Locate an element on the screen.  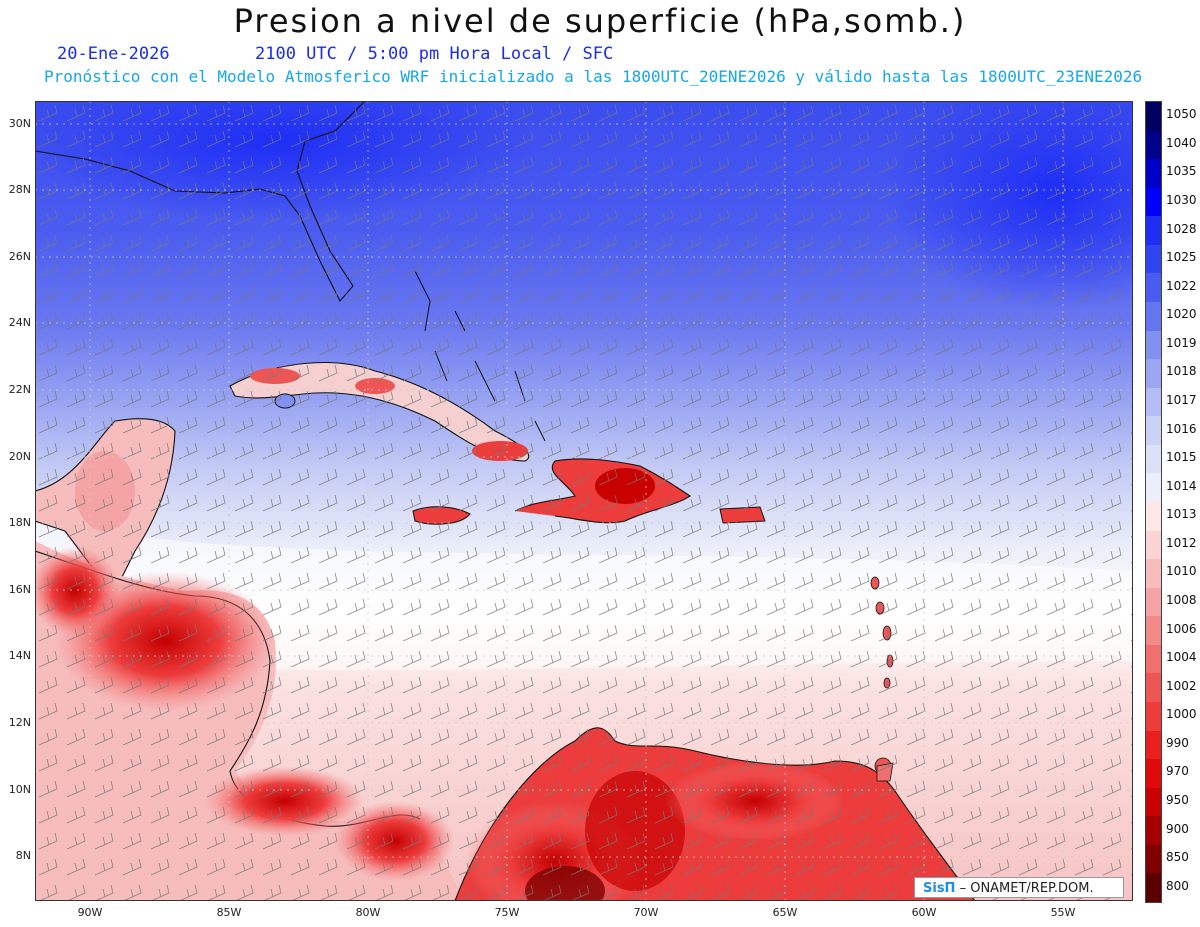
colorbar-label: 1006 is located at coordinates (1181, 628).